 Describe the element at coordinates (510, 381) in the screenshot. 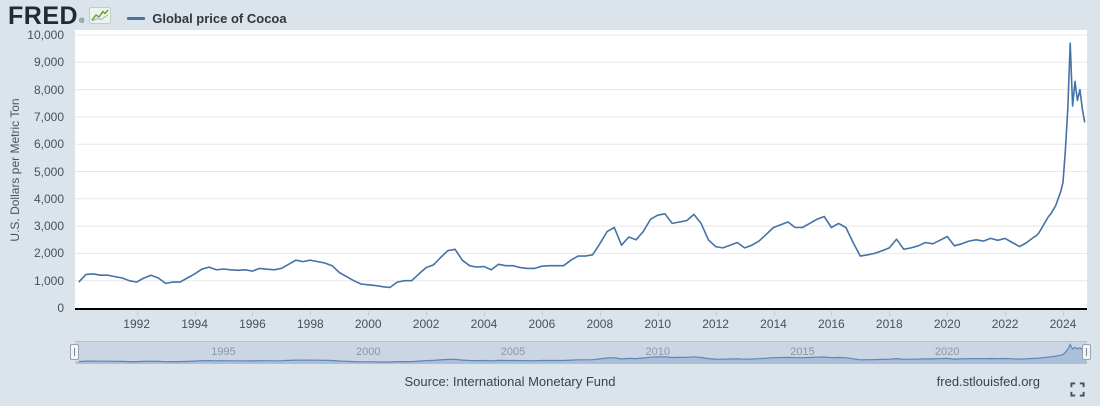

I see `source-note: Source: International Monetary Fund` at that location.